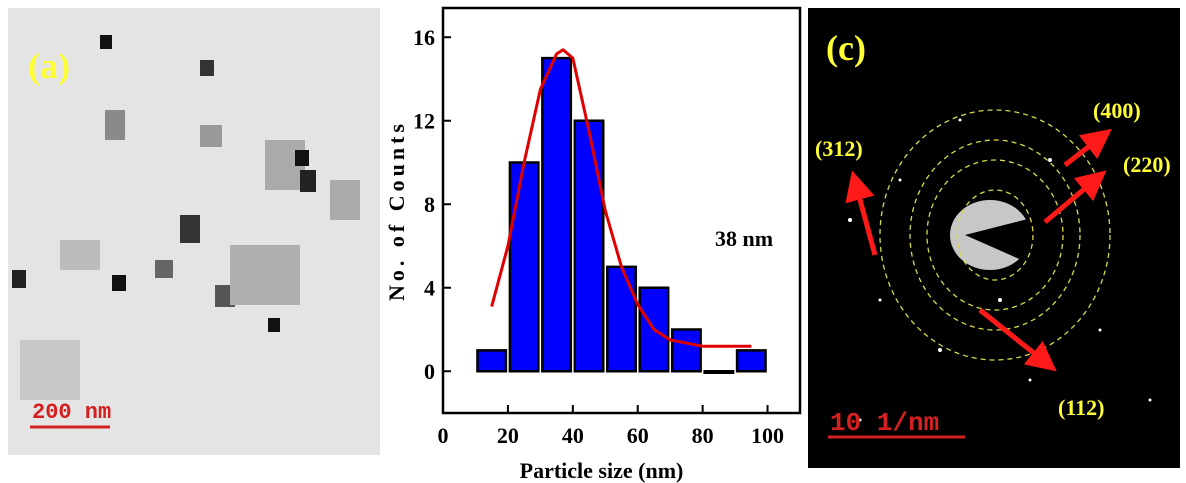 This screenshot has width=1186, height=483. What do you see at coordinates (846, 48) in the screenshot?
I see `panel-label: (c)` at bounding box center [846, 48].